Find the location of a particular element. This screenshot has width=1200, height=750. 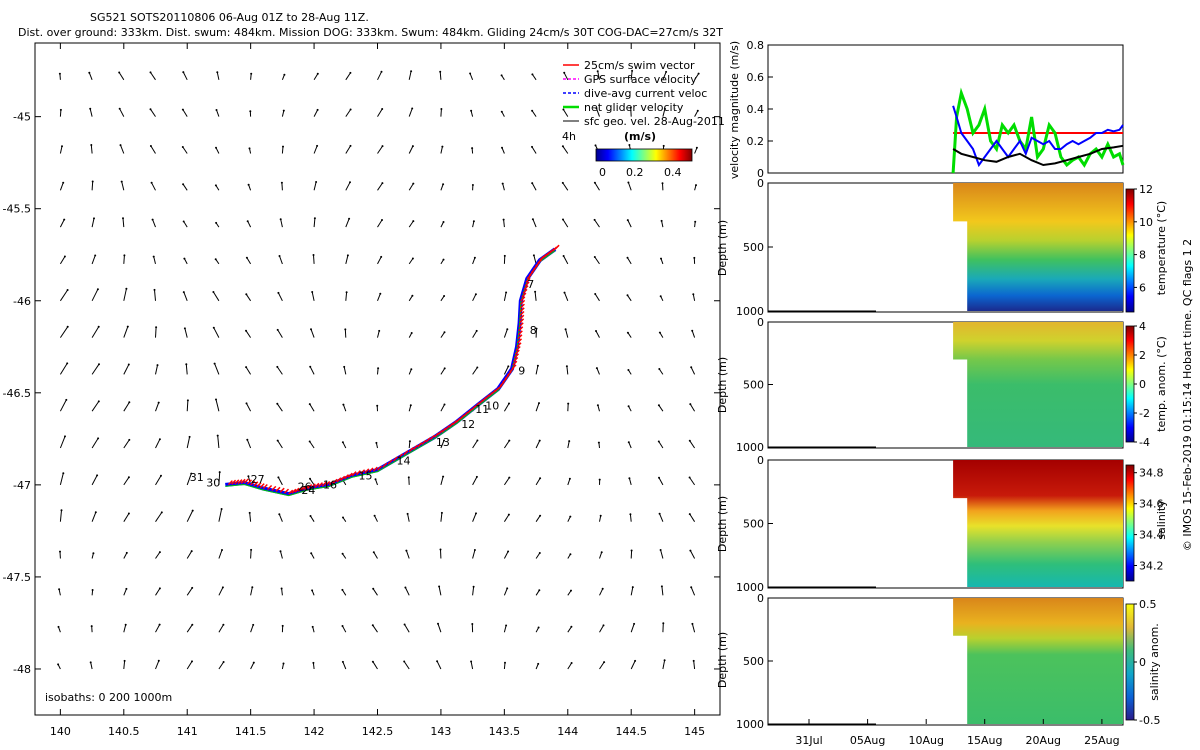

legend-geo-label: sfc geo. vel. 28-Aug-2011 is located at coordinates (654, 121).